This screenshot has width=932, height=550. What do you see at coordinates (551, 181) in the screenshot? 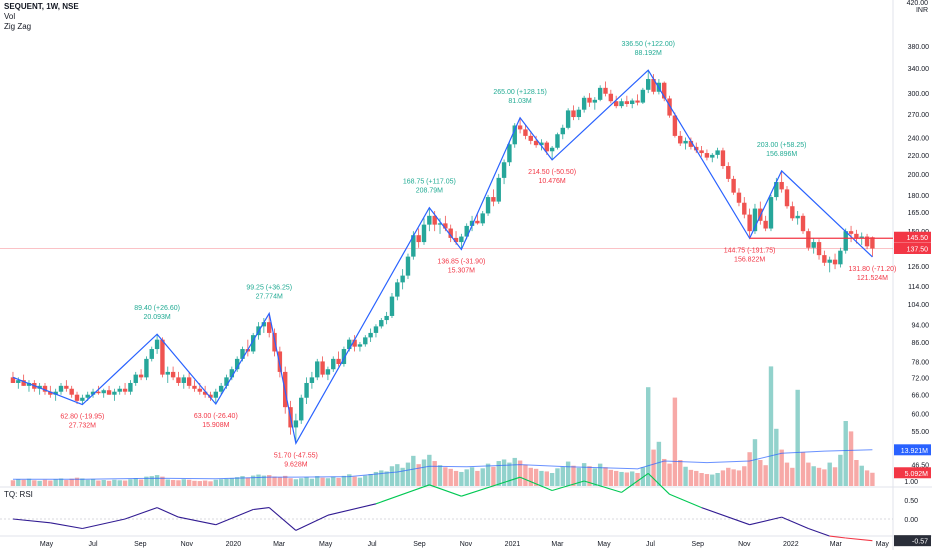
I see `zigzag-label-volume: 10.476M` at bounding box center [551, 181].